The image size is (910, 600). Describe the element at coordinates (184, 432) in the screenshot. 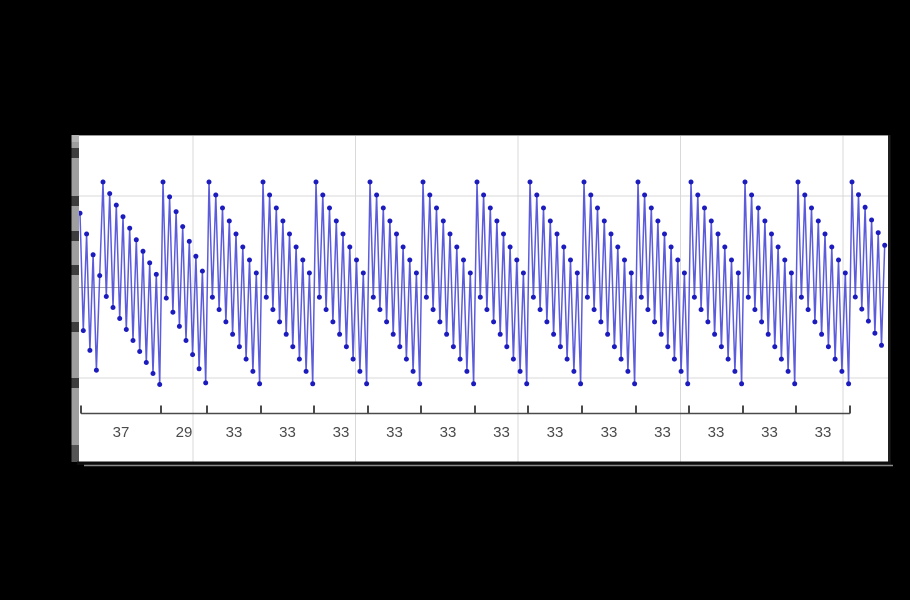

I see `interval-count-label: 29` at that location.